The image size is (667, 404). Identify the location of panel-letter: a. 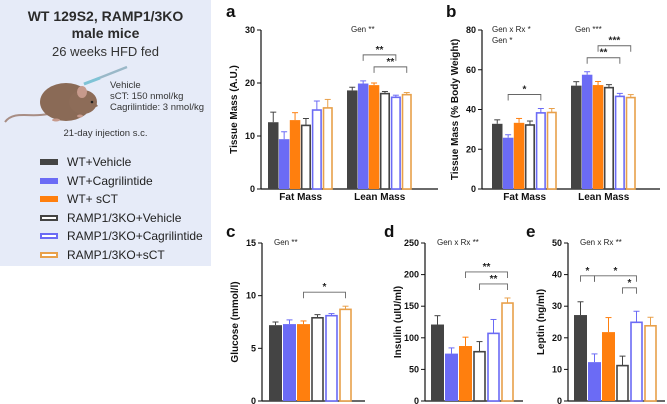
(231, 11).